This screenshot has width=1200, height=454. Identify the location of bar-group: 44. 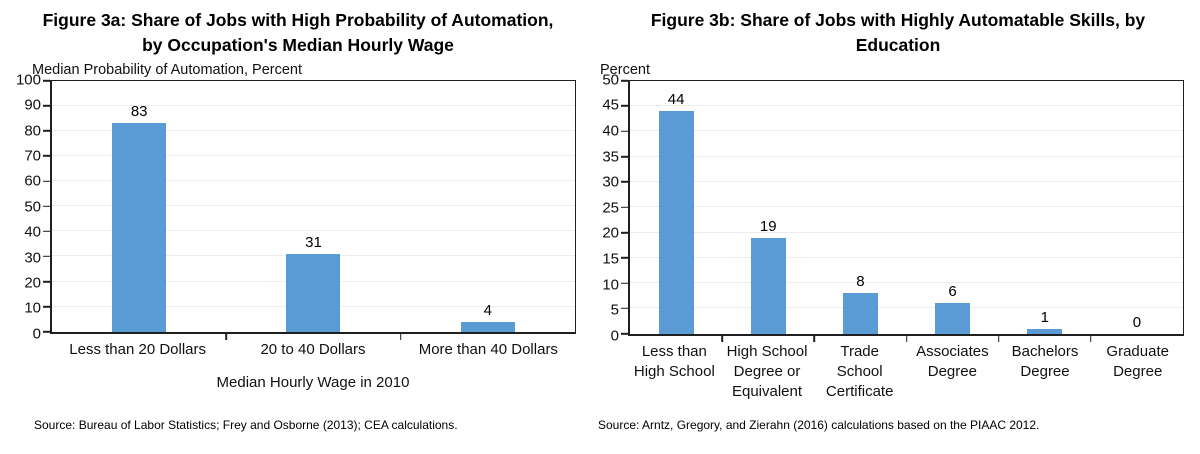
(676, 207).